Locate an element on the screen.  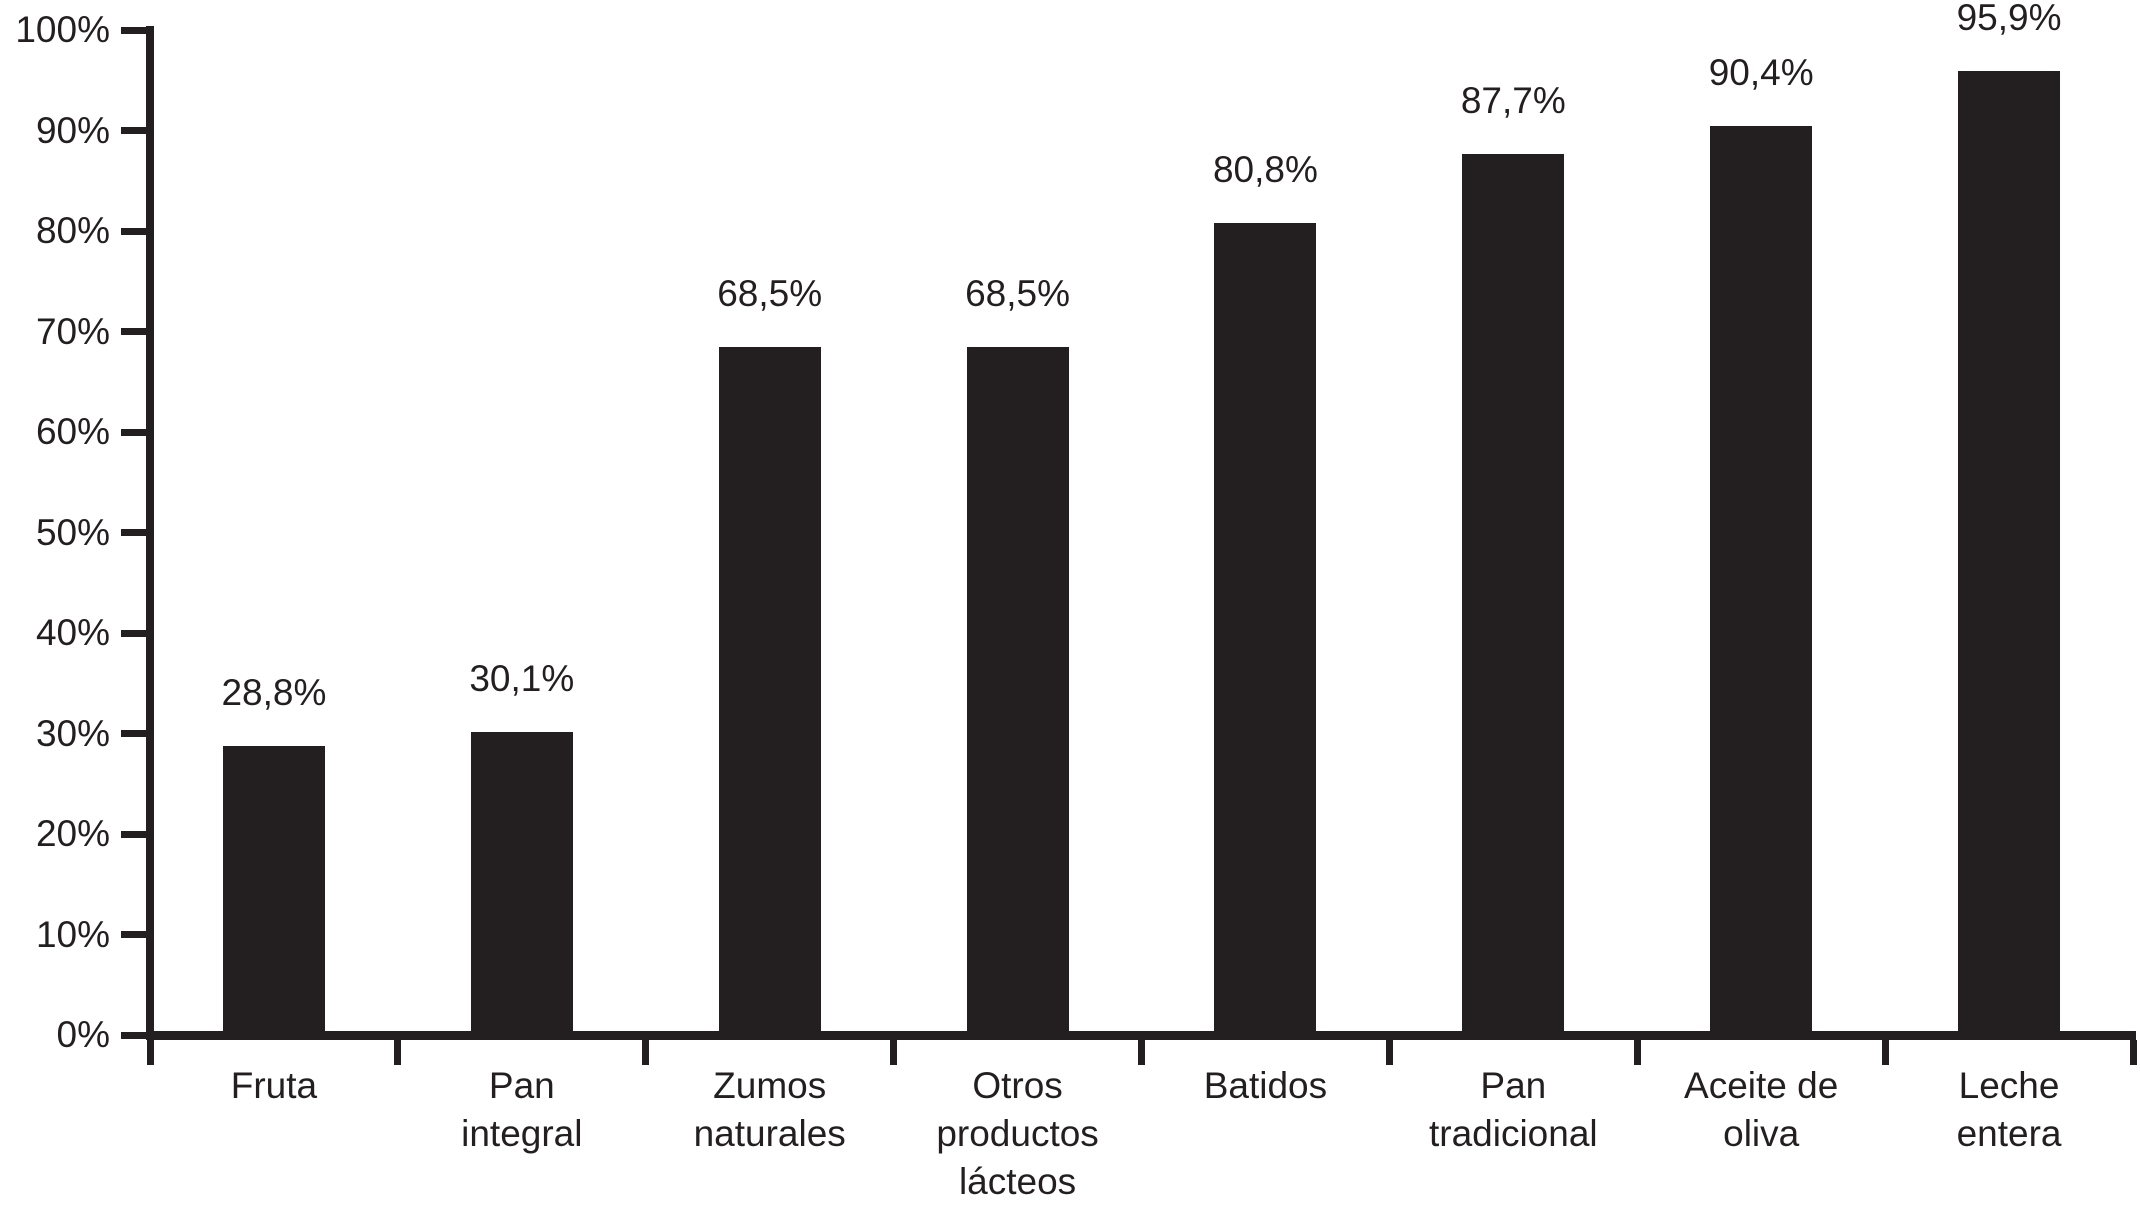
bar-value-label: 30,1% is located at coordinates (522, 679).